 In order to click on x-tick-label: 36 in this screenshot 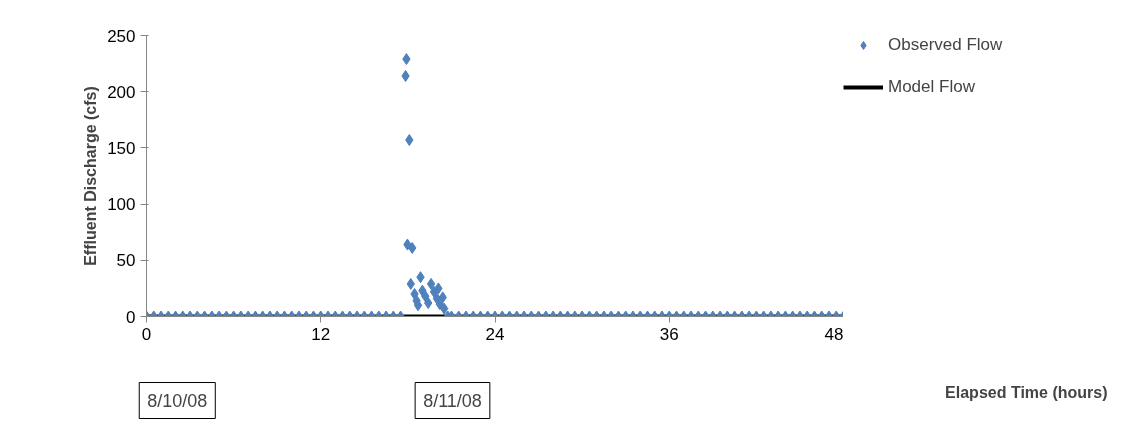, I will do `click(669, 334)`.